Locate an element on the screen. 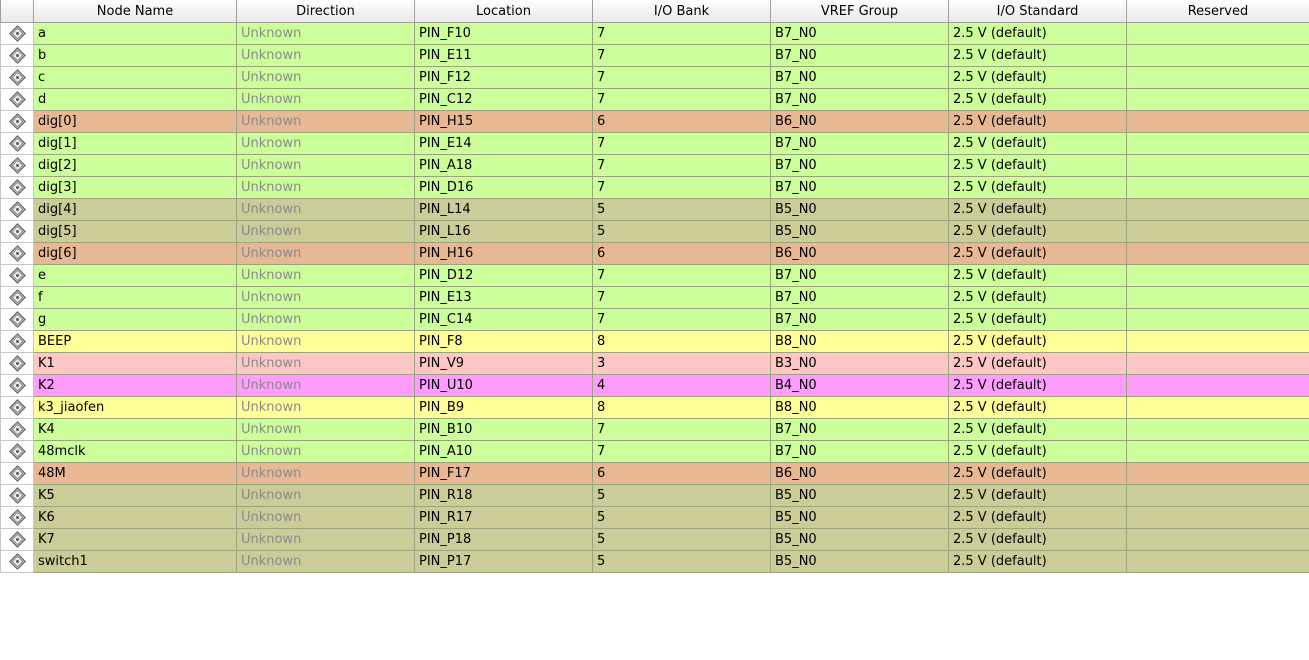  node-name-cell: 48M is located at coordinates (135, 473).